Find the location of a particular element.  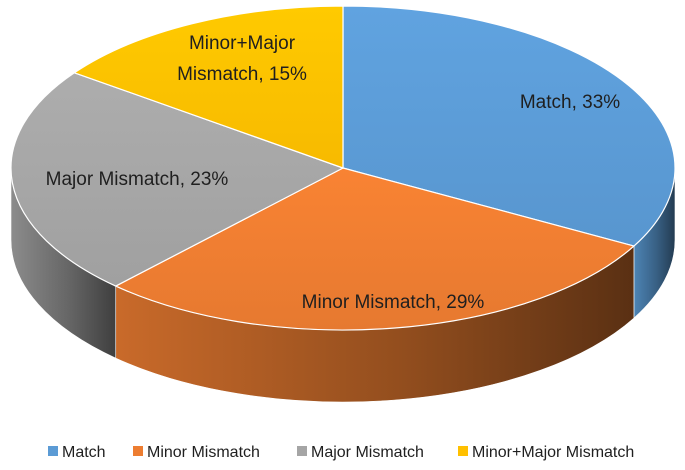

legend-label-minor-mismatch: Minor Mismatch is located at coordinates (203, 452).